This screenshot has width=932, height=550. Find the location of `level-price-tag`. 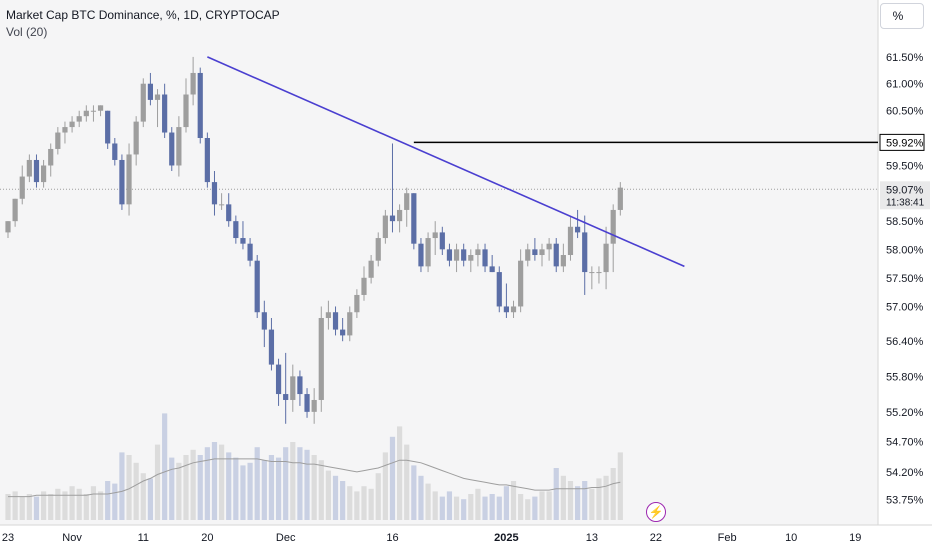

level-price-tag is located at coordinates (902, 142).